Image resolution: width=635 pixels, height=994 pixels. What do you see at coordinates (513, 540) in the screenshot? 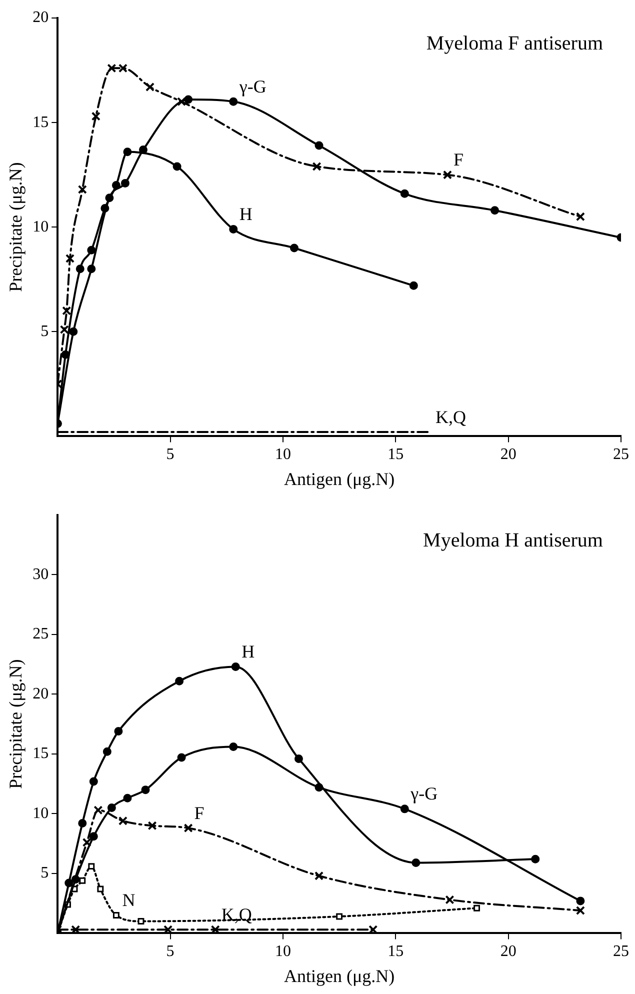
I see `text: Myeloma H antiserum` at bounding box center [513, 540].